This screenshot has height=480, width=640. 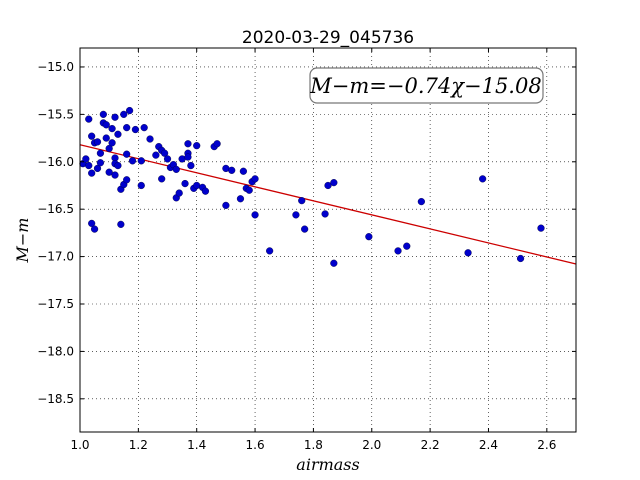 What do you see at coordinates (55, 67) in the screenshot?
I see `y-tick-label: −15.0` at bounding box center [55, 67].